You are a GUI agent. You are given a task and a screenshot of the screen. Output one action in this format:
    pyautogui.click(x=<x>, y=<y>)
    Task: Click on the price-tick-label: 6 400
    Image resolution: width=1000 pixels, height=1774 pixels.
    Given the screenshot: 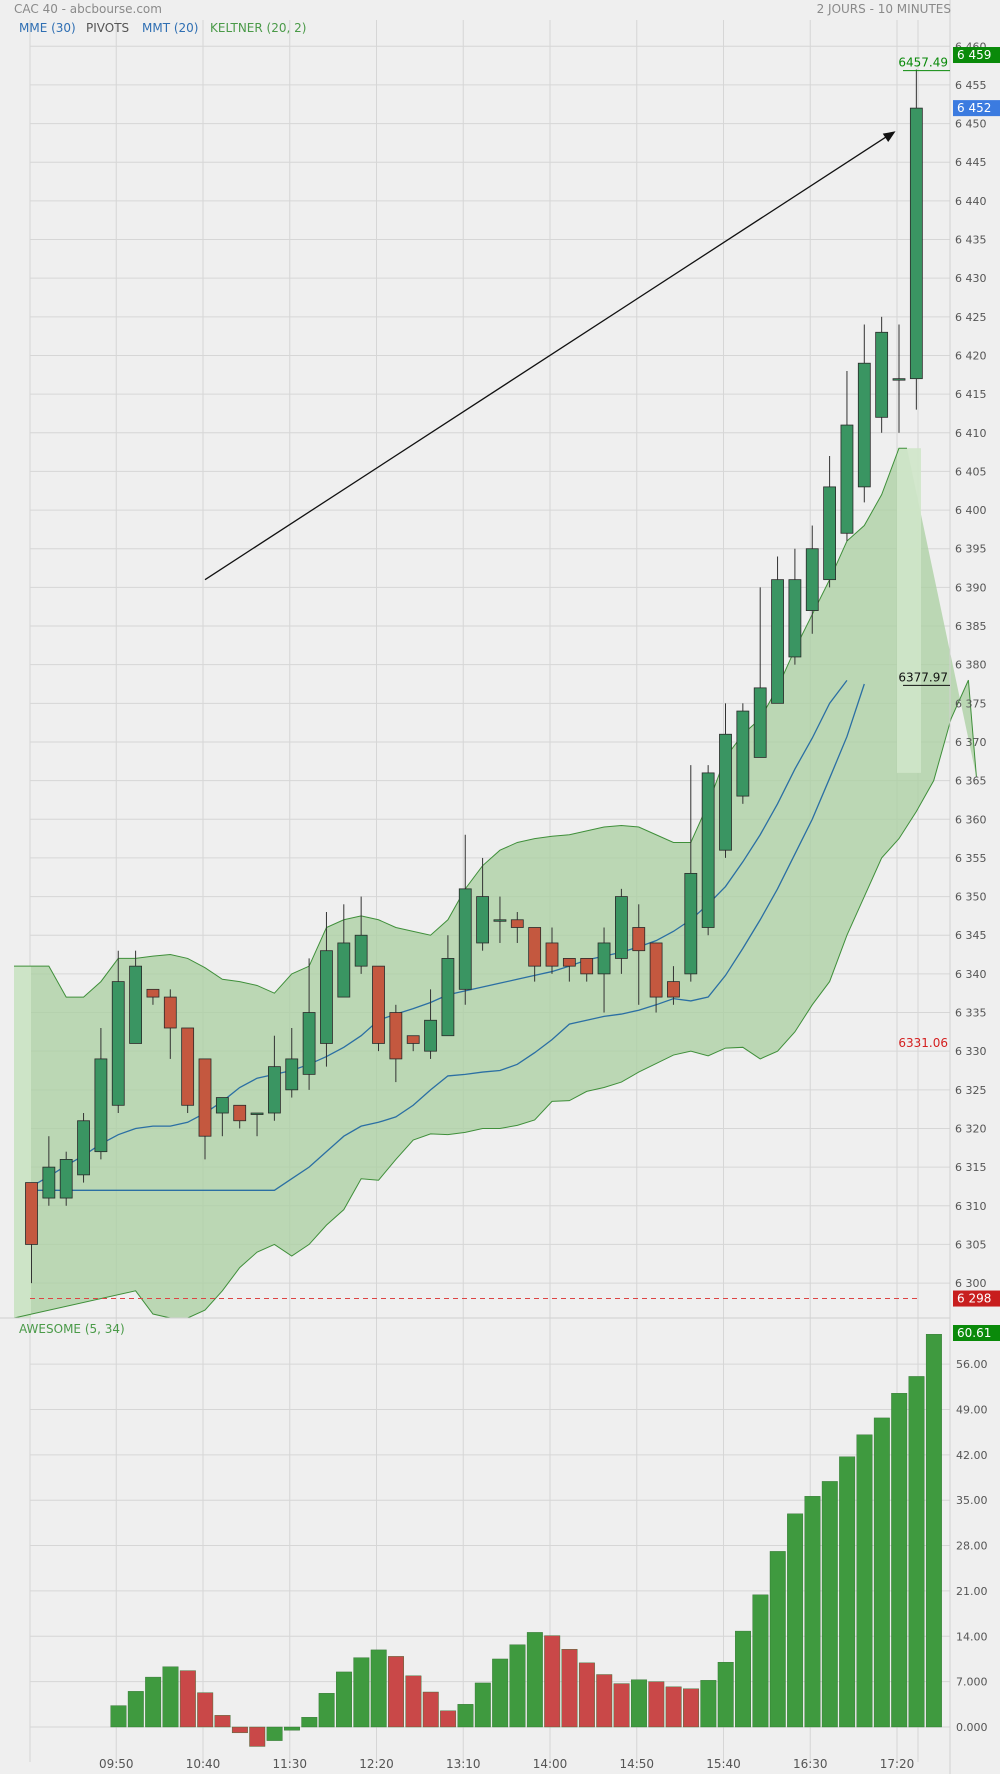 What is the action you would take?
    pyautogui.click(x=971, y=510)
    